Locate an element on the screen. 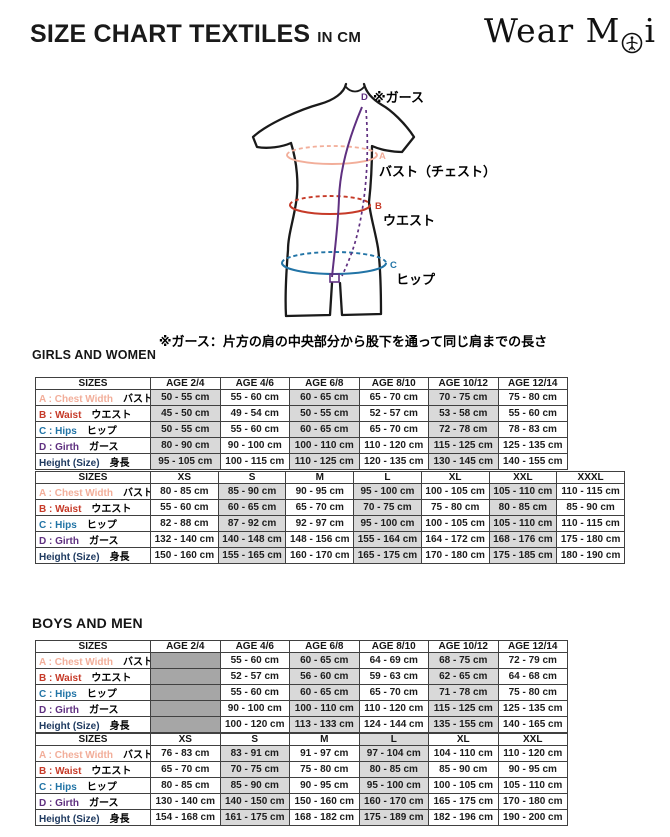 The image size is (670, 837). row-label: D : Girth ガース is located at coordinates (93, 539).